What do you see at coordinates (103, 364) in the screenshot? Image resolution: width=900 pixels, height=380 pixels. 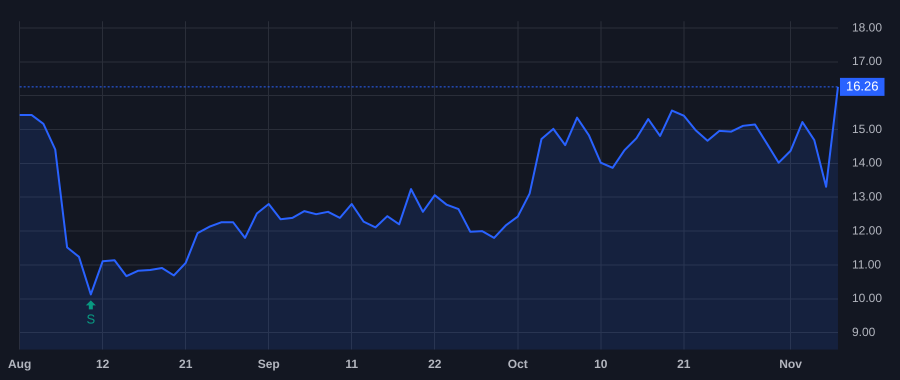 I see `x-tick-label: 12` at bounding box center [103, 364].